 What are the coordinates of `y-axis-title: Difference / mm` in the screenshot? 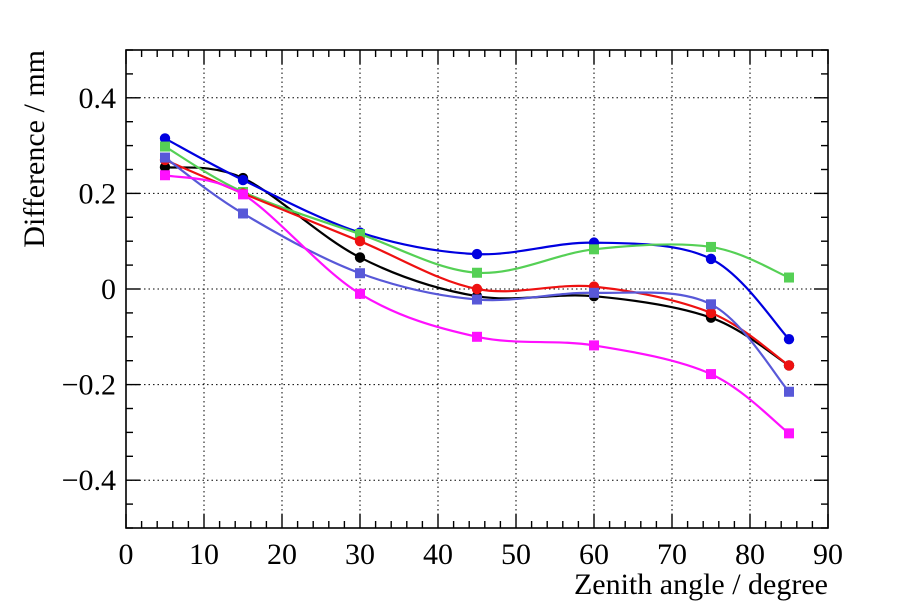 It's located at (34, 149).